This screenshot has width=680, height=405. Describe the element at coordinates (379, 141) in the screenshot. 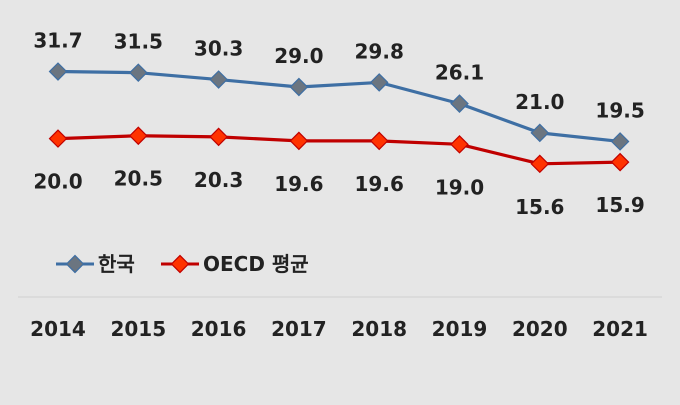

I see `point-oecd-average-2018` at that location.